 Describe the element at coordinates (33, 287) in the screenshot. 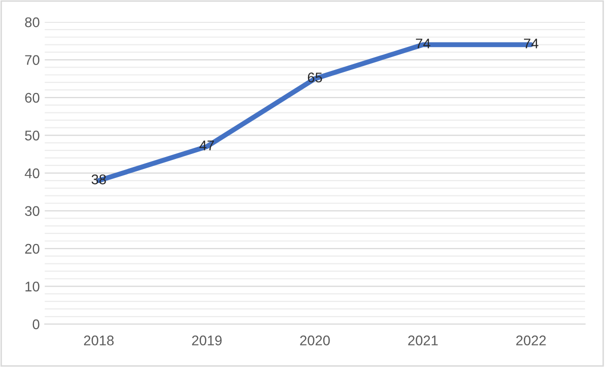

I see `y-tick-label: 10` at that location.